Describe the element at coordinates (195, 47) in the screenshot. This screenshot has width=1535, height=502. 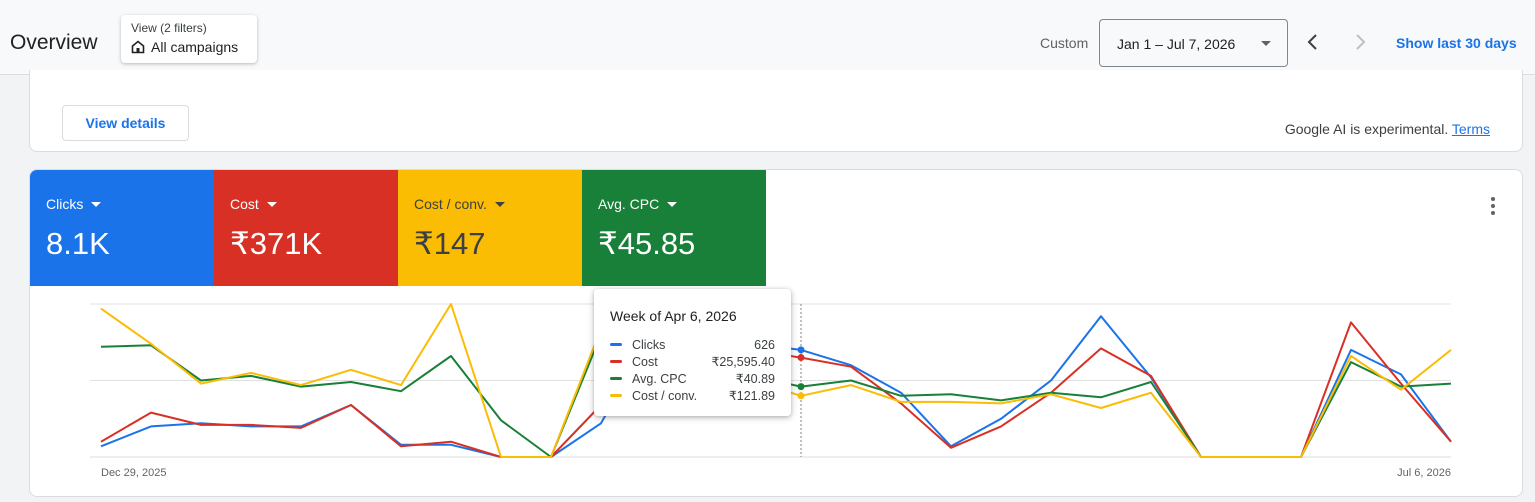
I see `filter-value: All campaigns` at that location.